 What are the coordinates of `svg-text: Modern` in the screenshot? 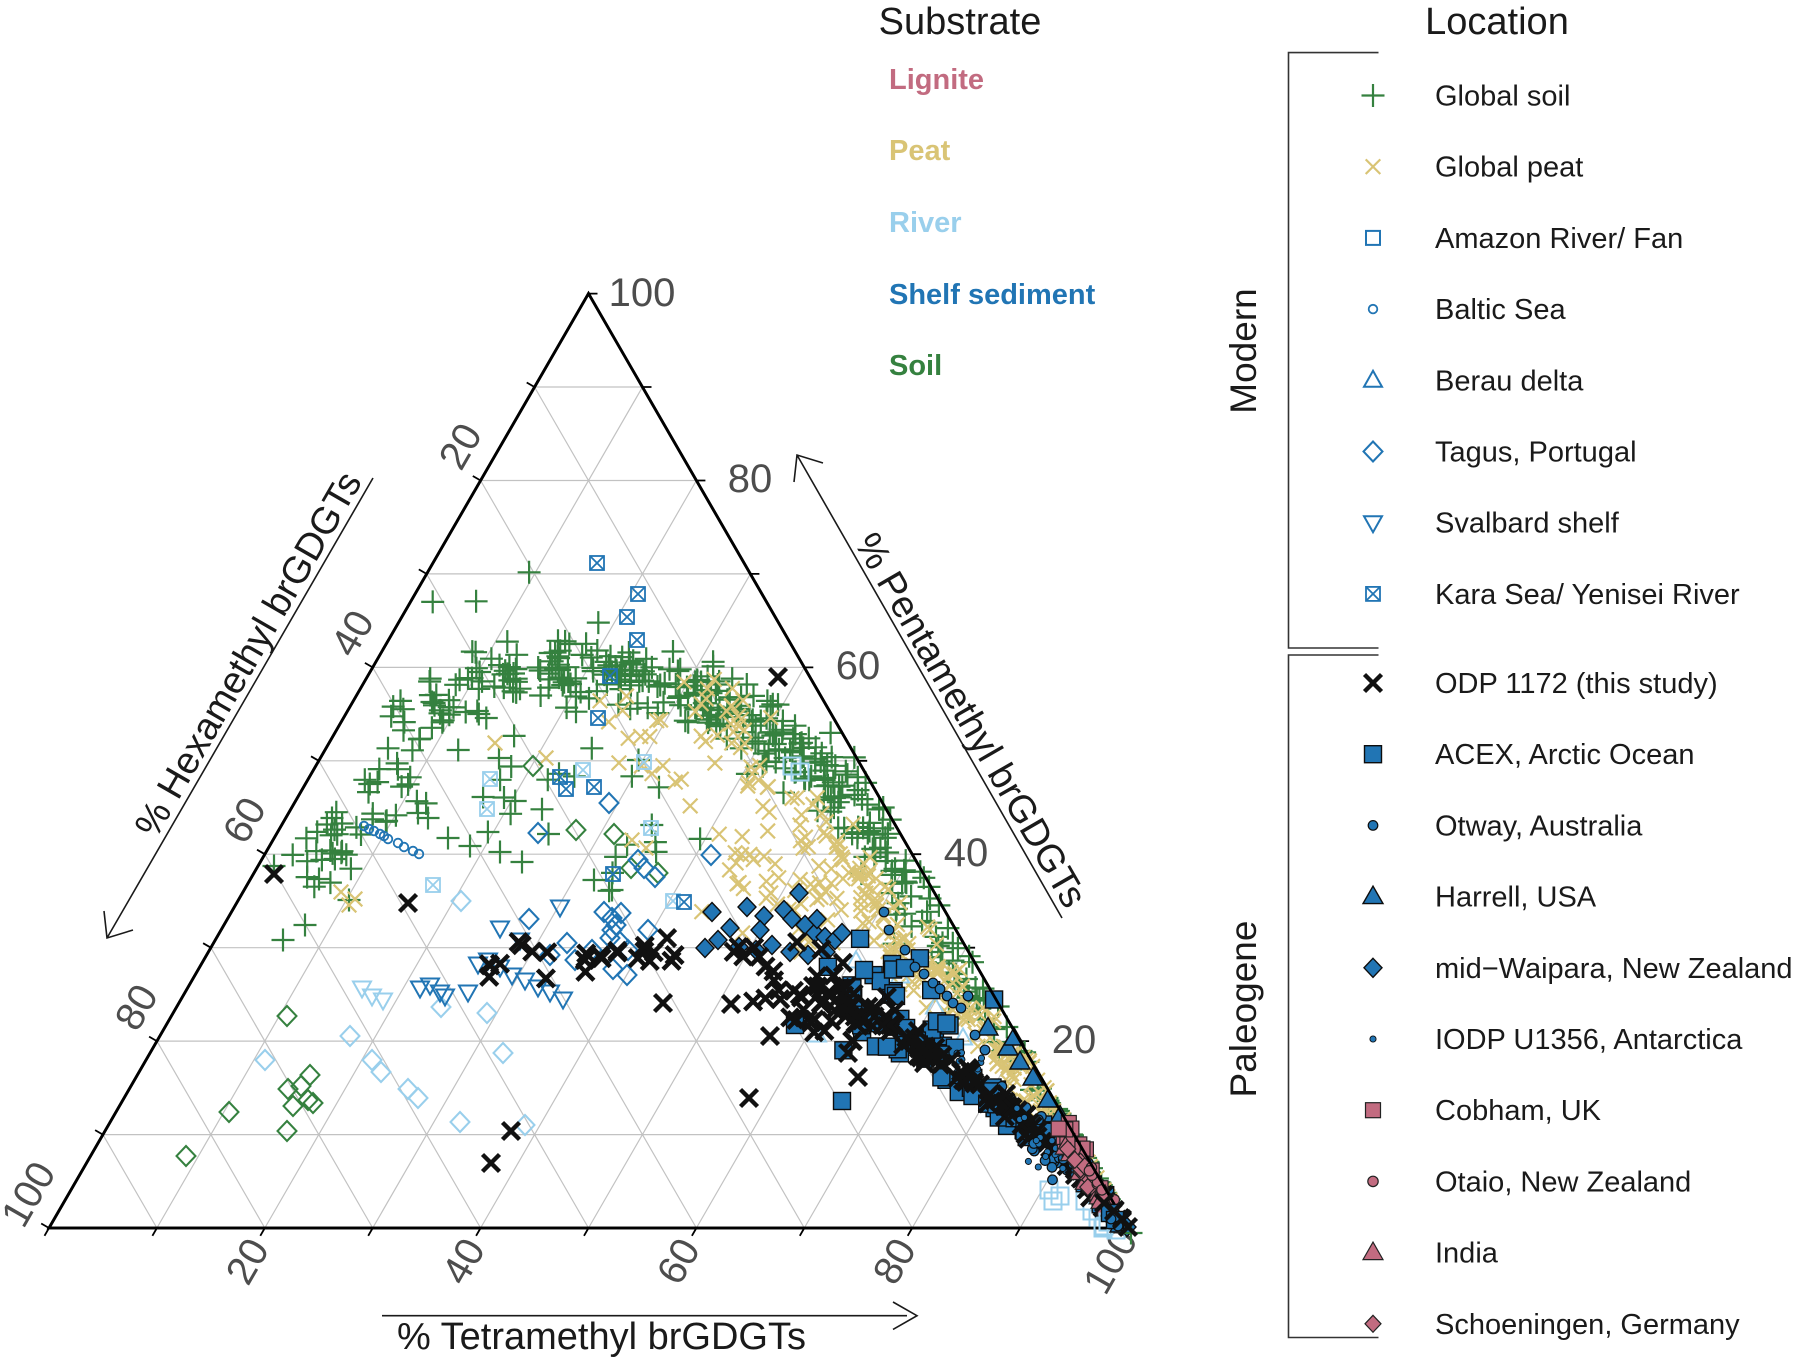 It's located at (1243, 350).